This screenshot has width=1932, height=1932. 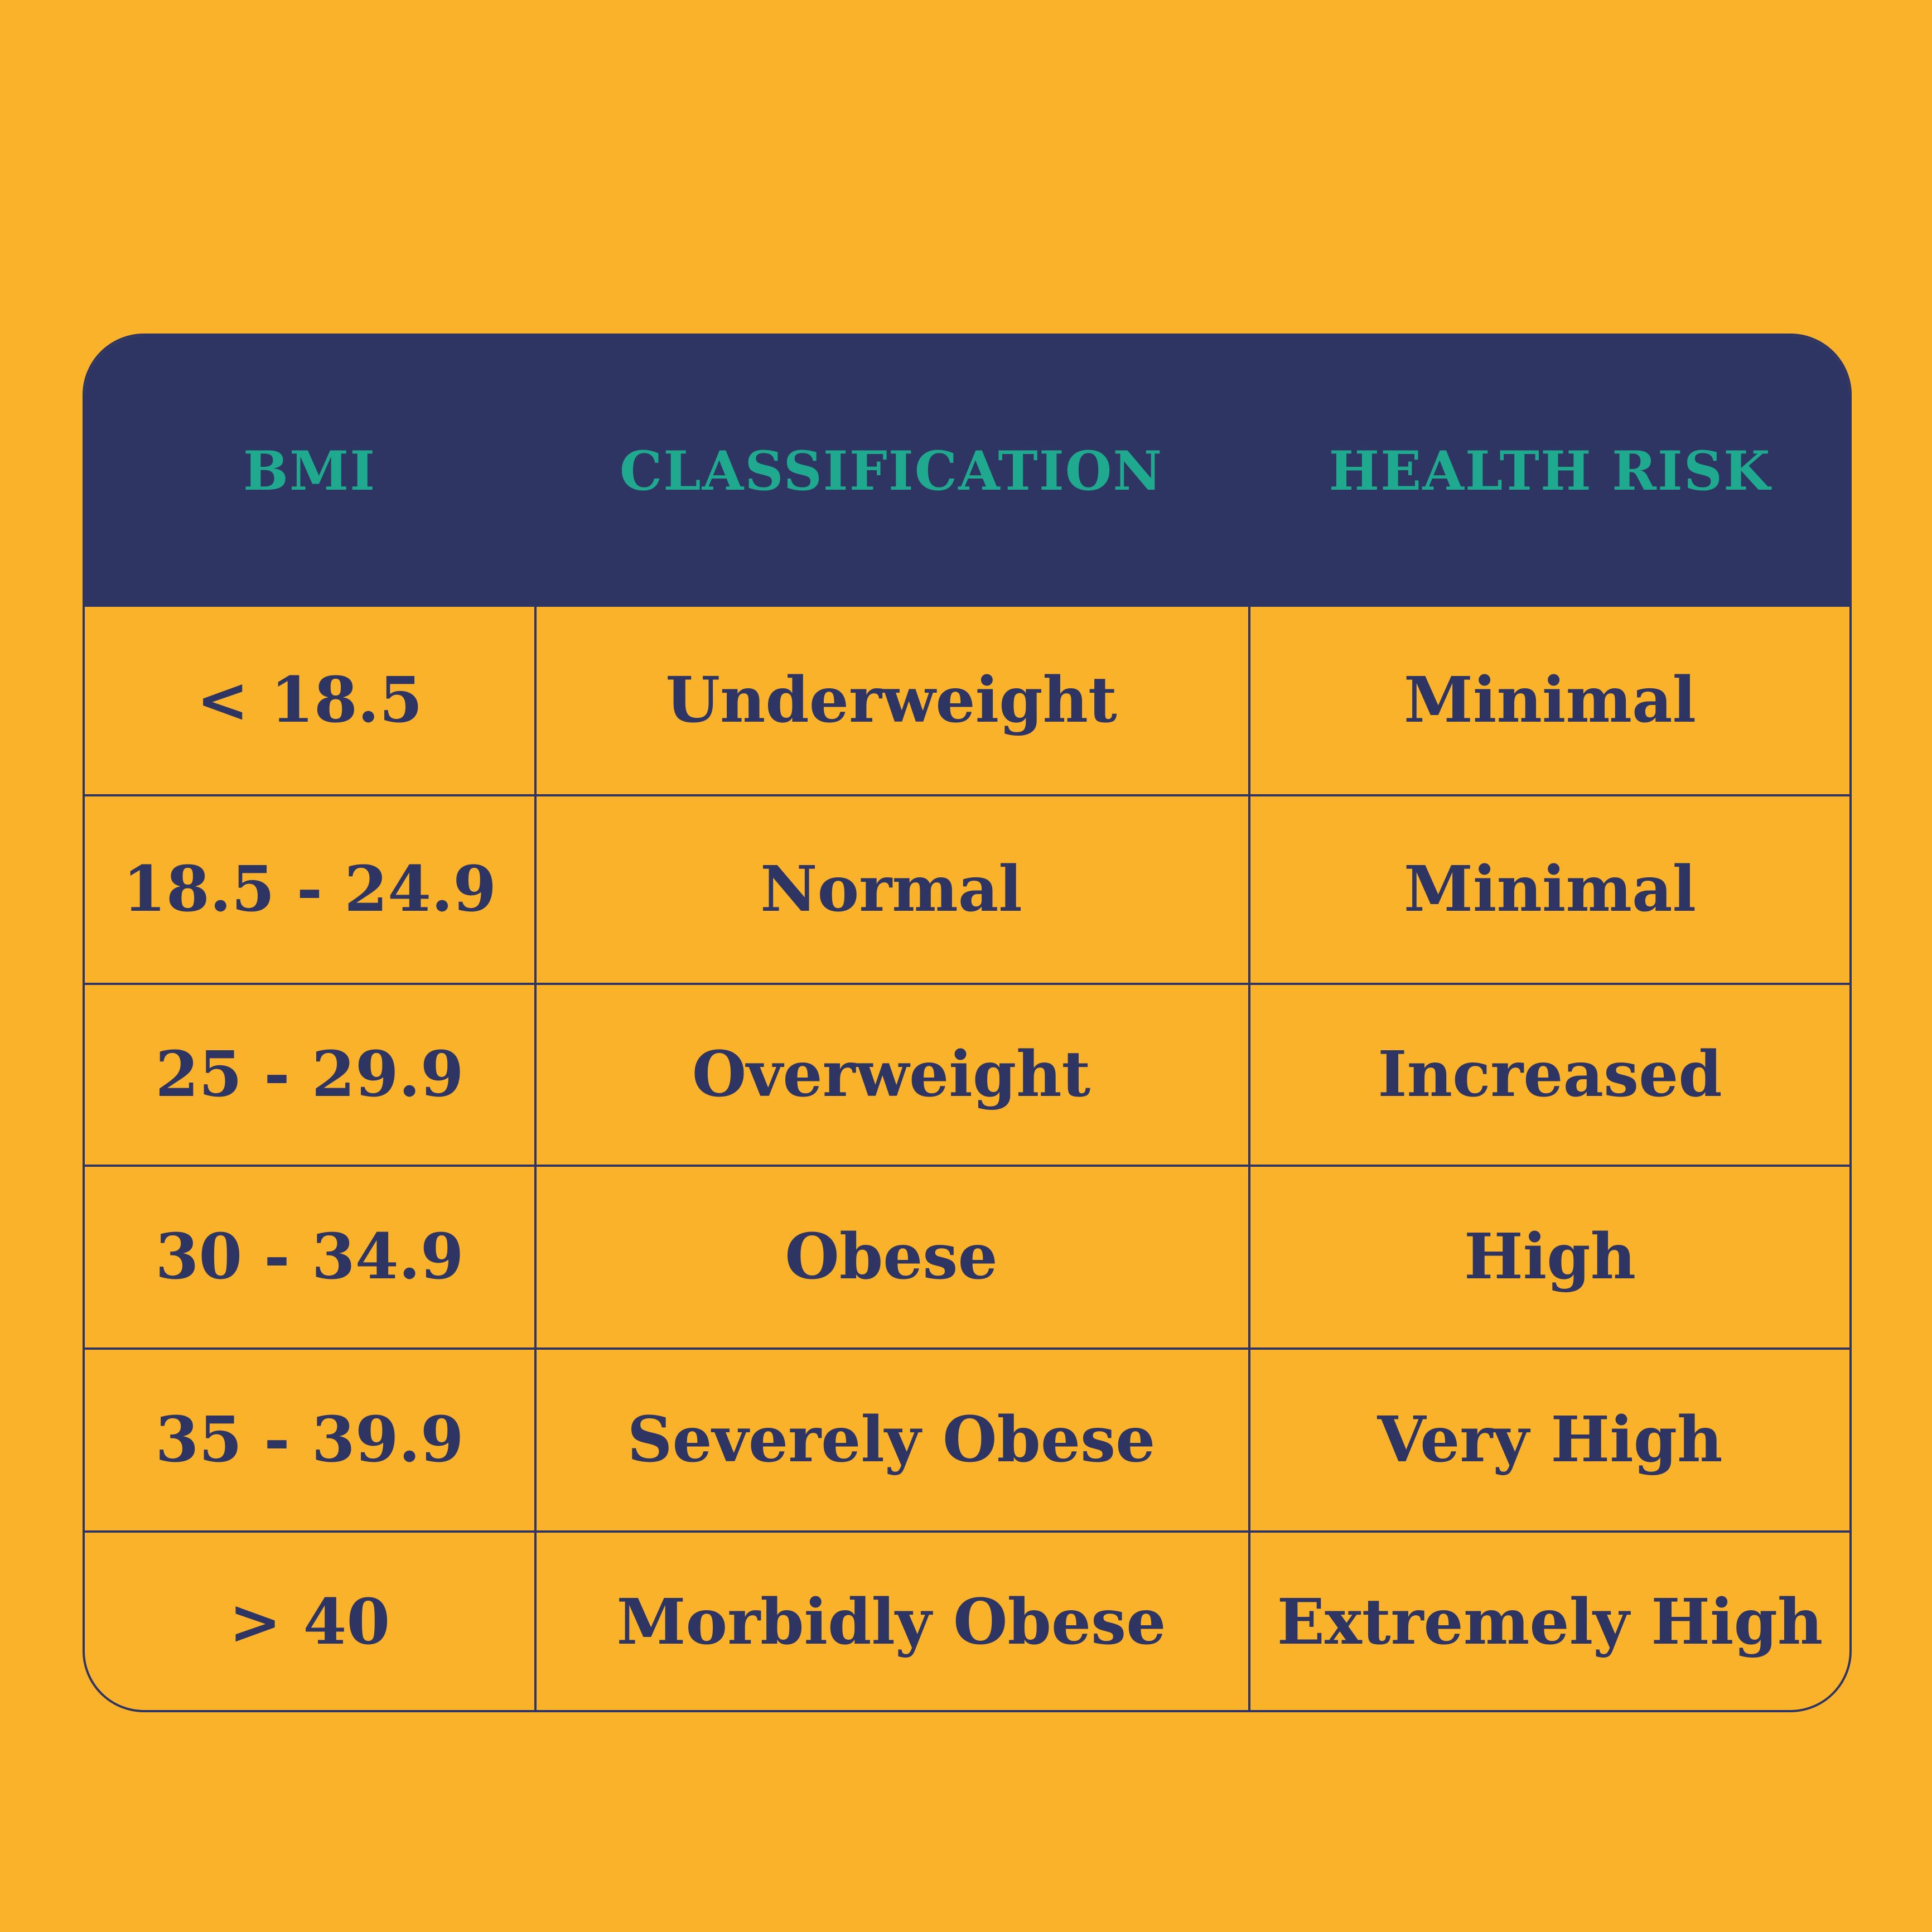 What do you see at coordinates (1550, 1074) in the screenshot?
I see `cell-health-risk: Increased` at bounding box center [1550, 1074].